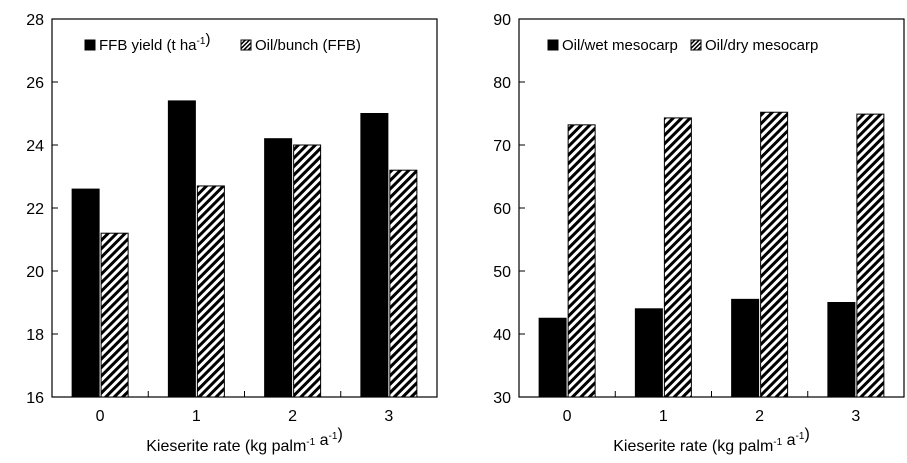  I want to click on legend-label: FFB yield (t ha-1), so click(154, 42).